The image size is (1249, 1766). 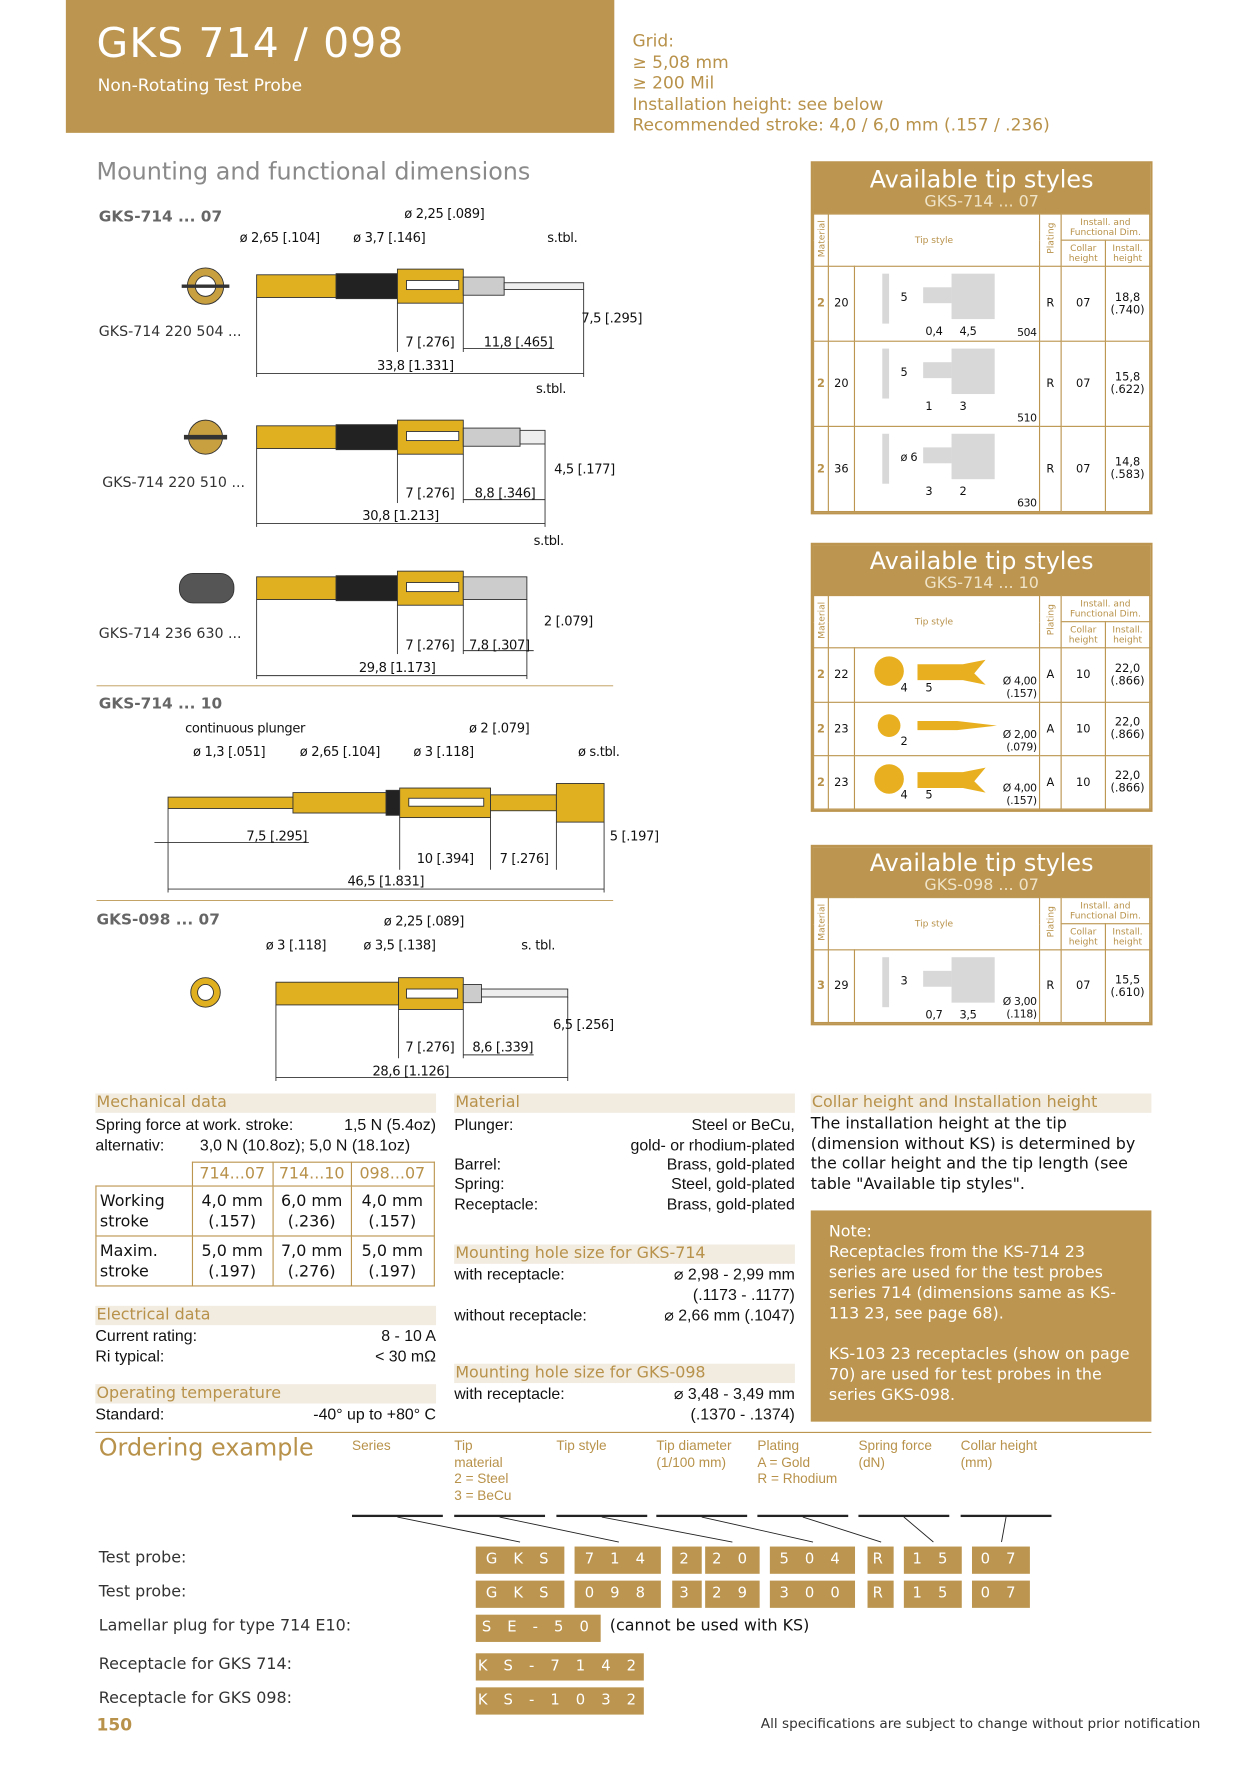 What do you see at coordinates (340, 751) in the screenshot?
I see `dim-label: ø 2,65 [.104]` at bounding box center [340, 751].